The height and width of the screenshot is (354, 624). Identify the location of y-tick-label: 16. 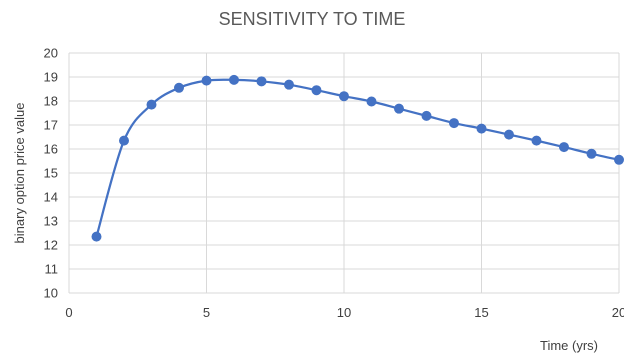
(51, 149).